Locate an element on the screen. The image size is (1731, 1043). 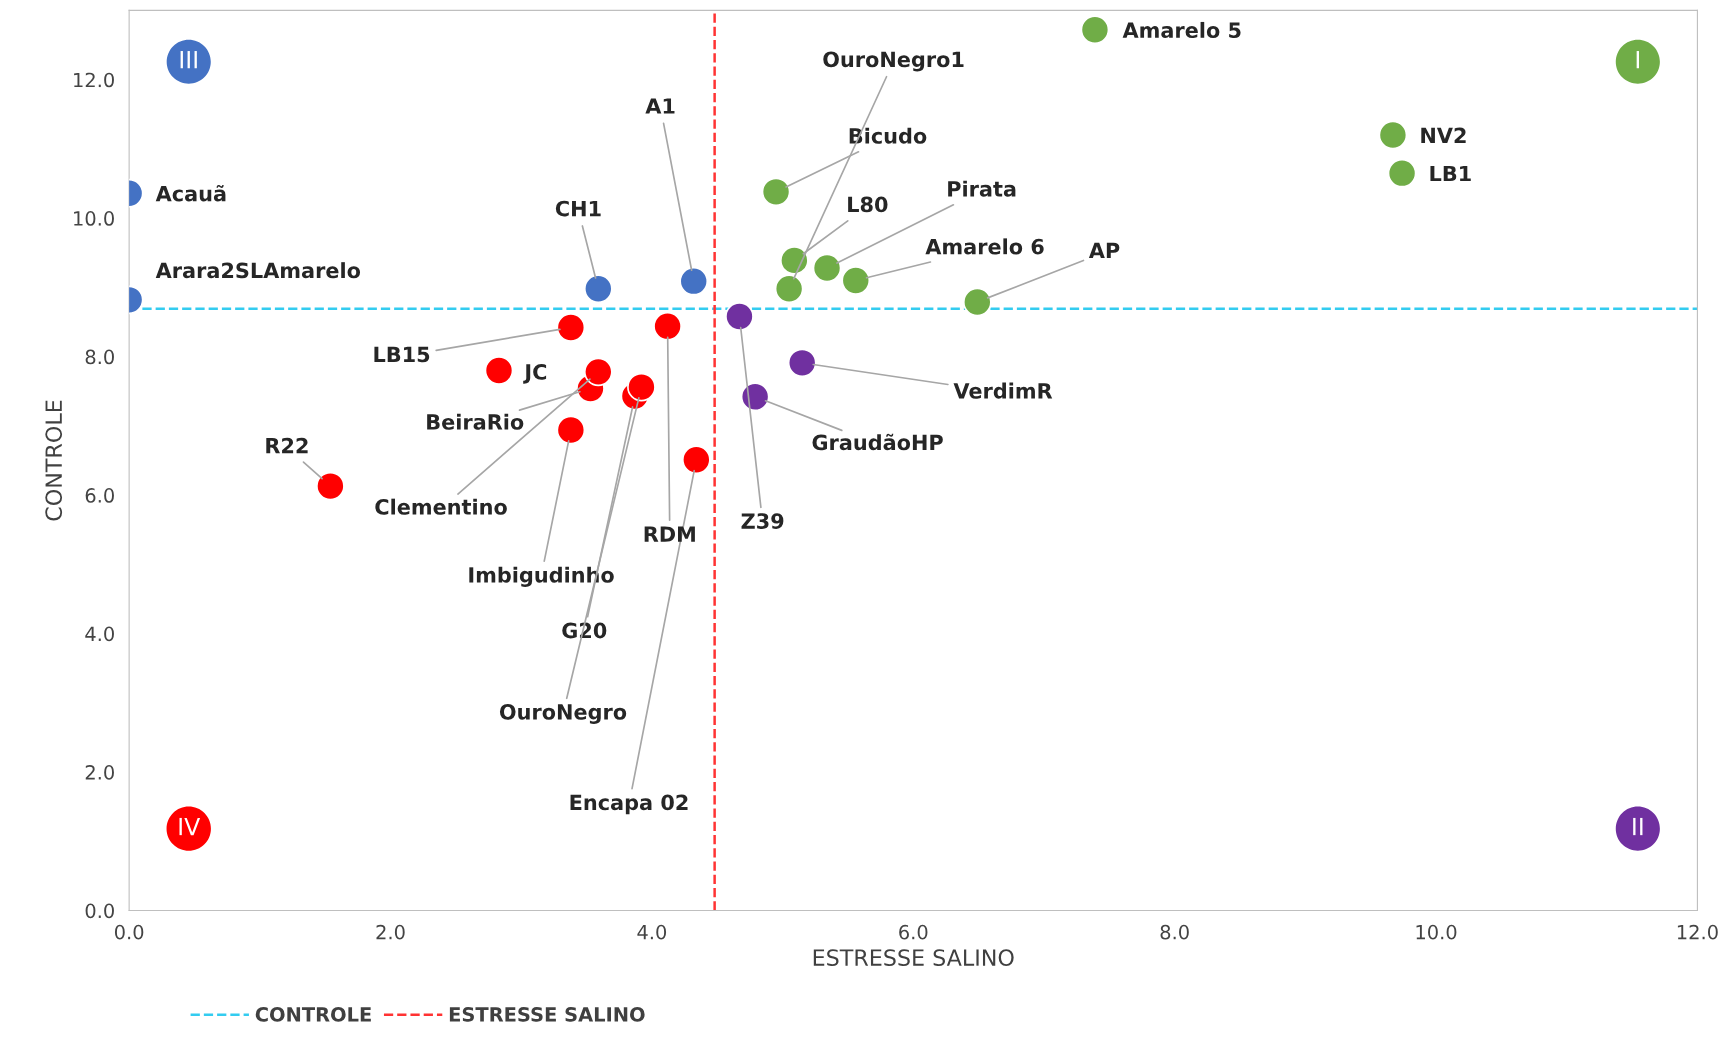
data-label: Encapa 02 is located at coordinates (629, 804).